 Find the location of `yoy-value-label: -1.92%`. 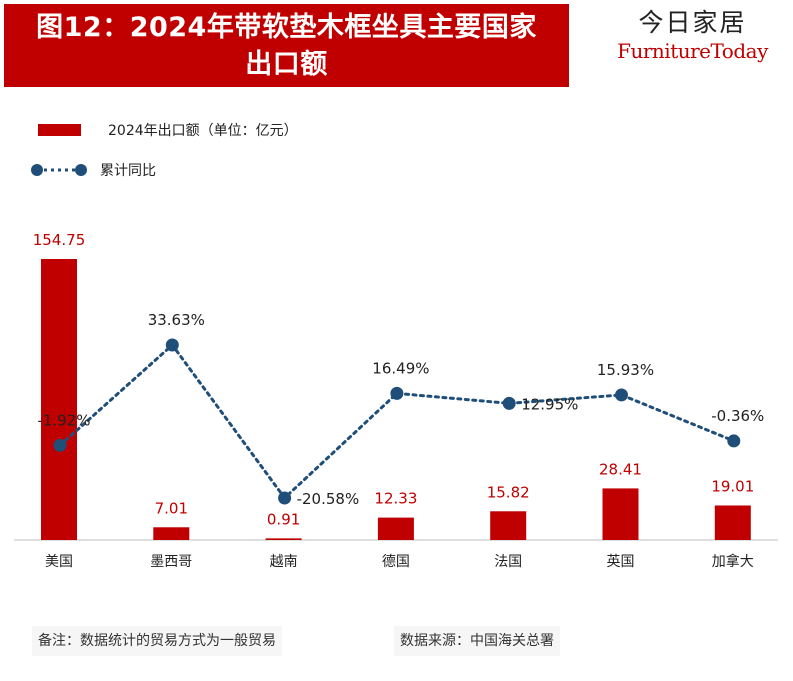

yoy-value-label: -1.92% is located at coordinates (63, 420).